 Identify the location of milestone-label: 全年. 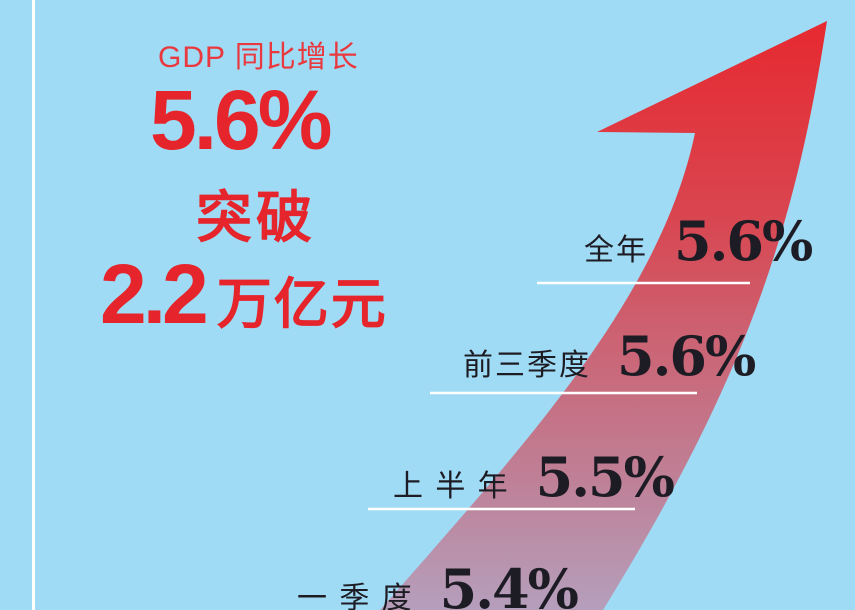
(616, 250).